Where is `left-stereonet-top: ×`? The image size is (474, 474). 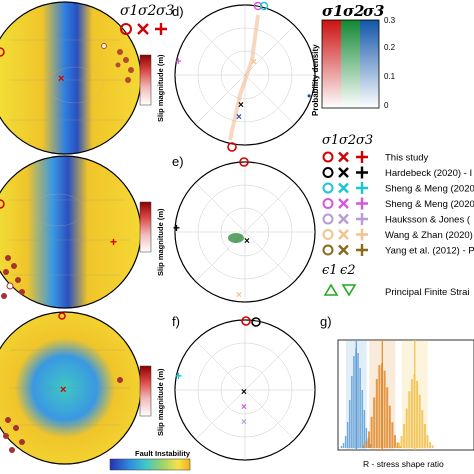 left-stereonet-top: × is located at coordinates (71, 78).